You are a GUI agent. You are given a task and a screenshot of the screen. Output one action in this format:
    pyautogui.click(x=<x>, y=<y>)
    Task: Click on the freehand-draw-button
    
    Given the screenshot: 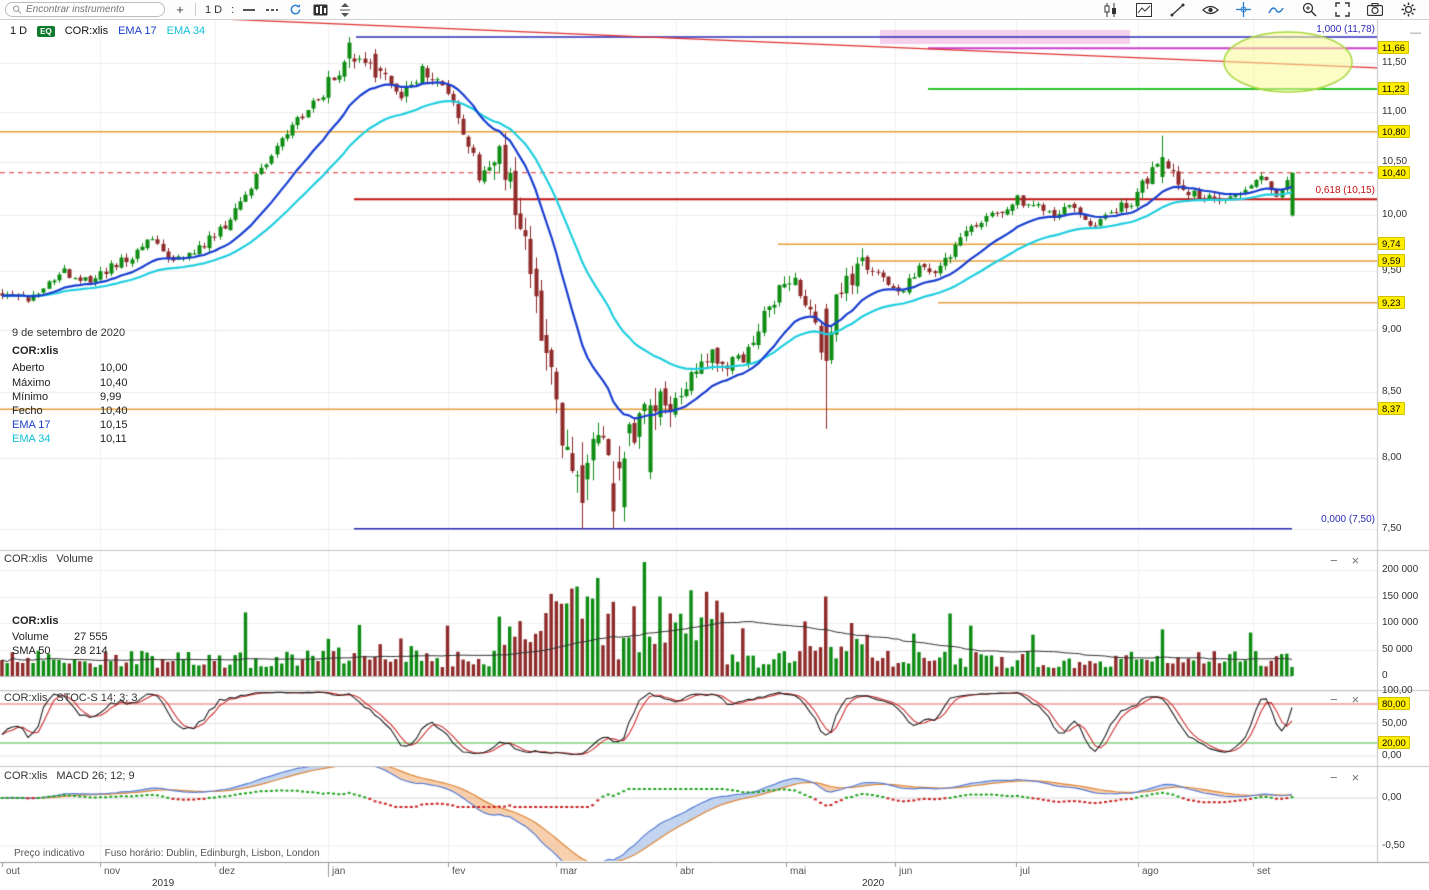 What is the action you would take?
    pyautogui.click(x=1276, y=9)
    